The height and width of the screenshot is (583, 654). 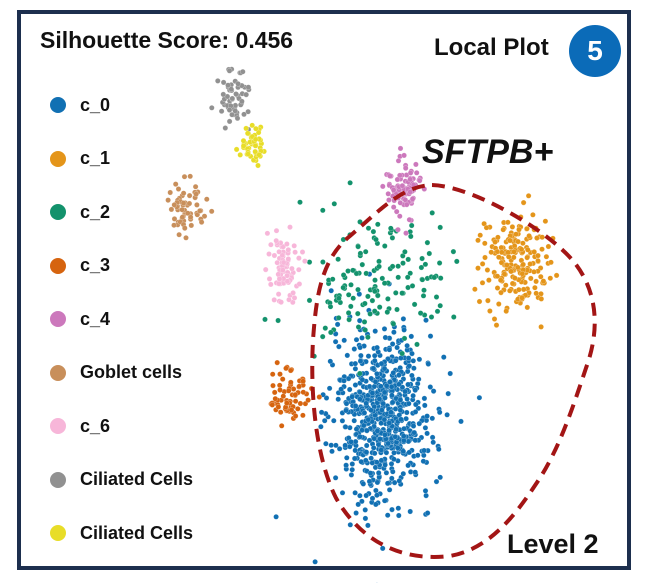 What do you see at coordinates (95, 158) in the screenshot?
I see `legend-label: c_1` at bounding box center [95, 158].